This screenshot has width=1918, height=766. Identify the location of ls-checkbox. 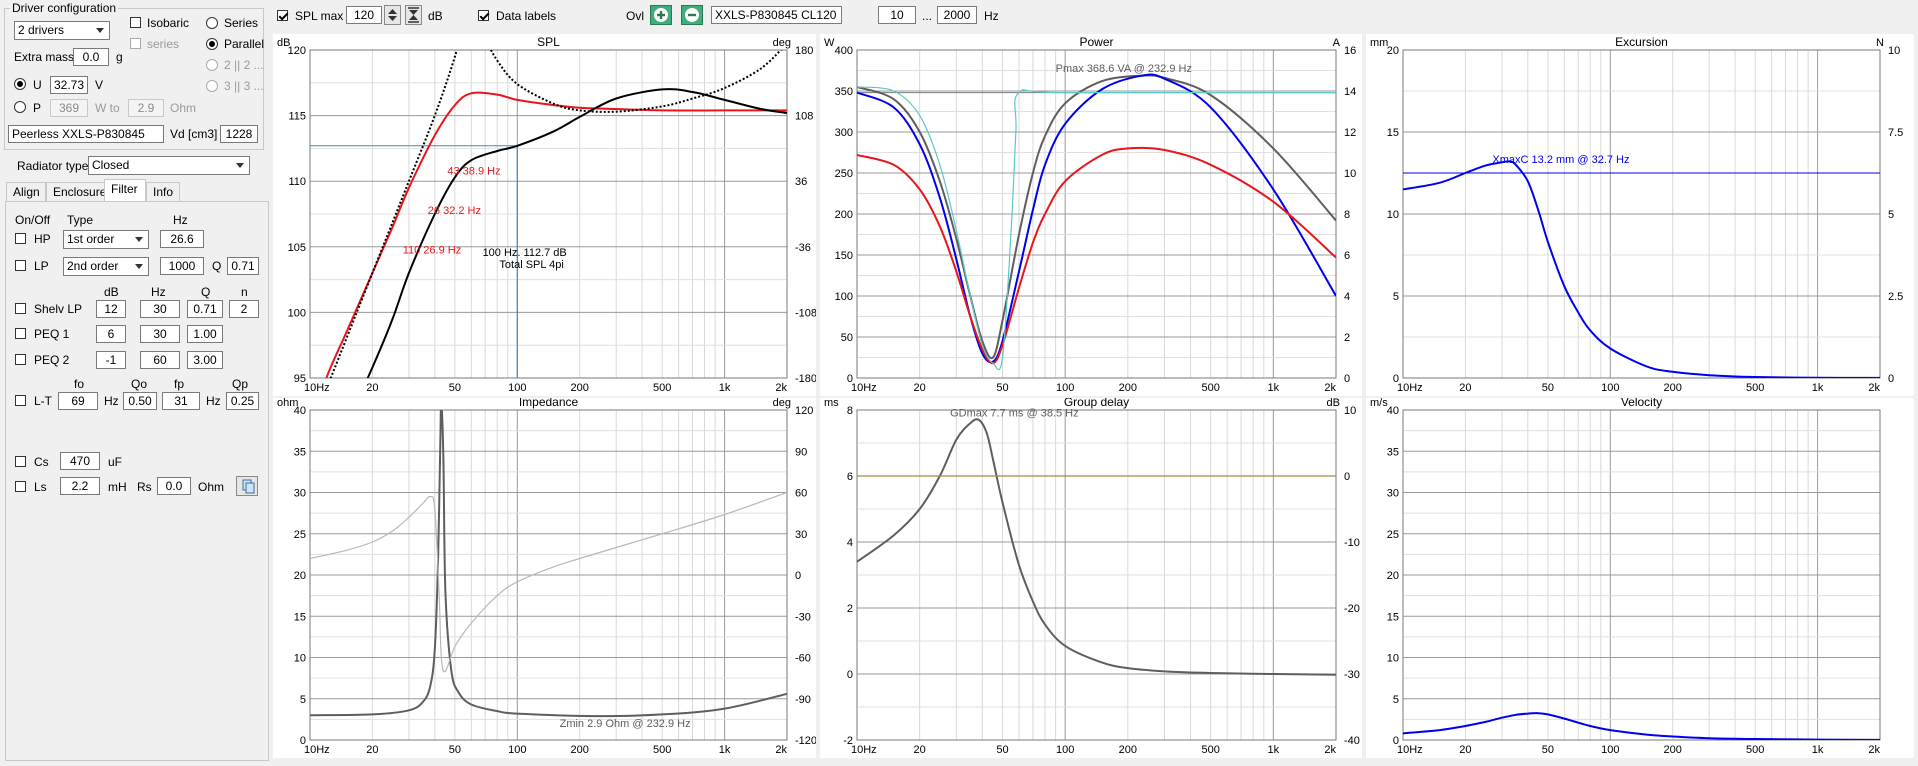
(20, 486).